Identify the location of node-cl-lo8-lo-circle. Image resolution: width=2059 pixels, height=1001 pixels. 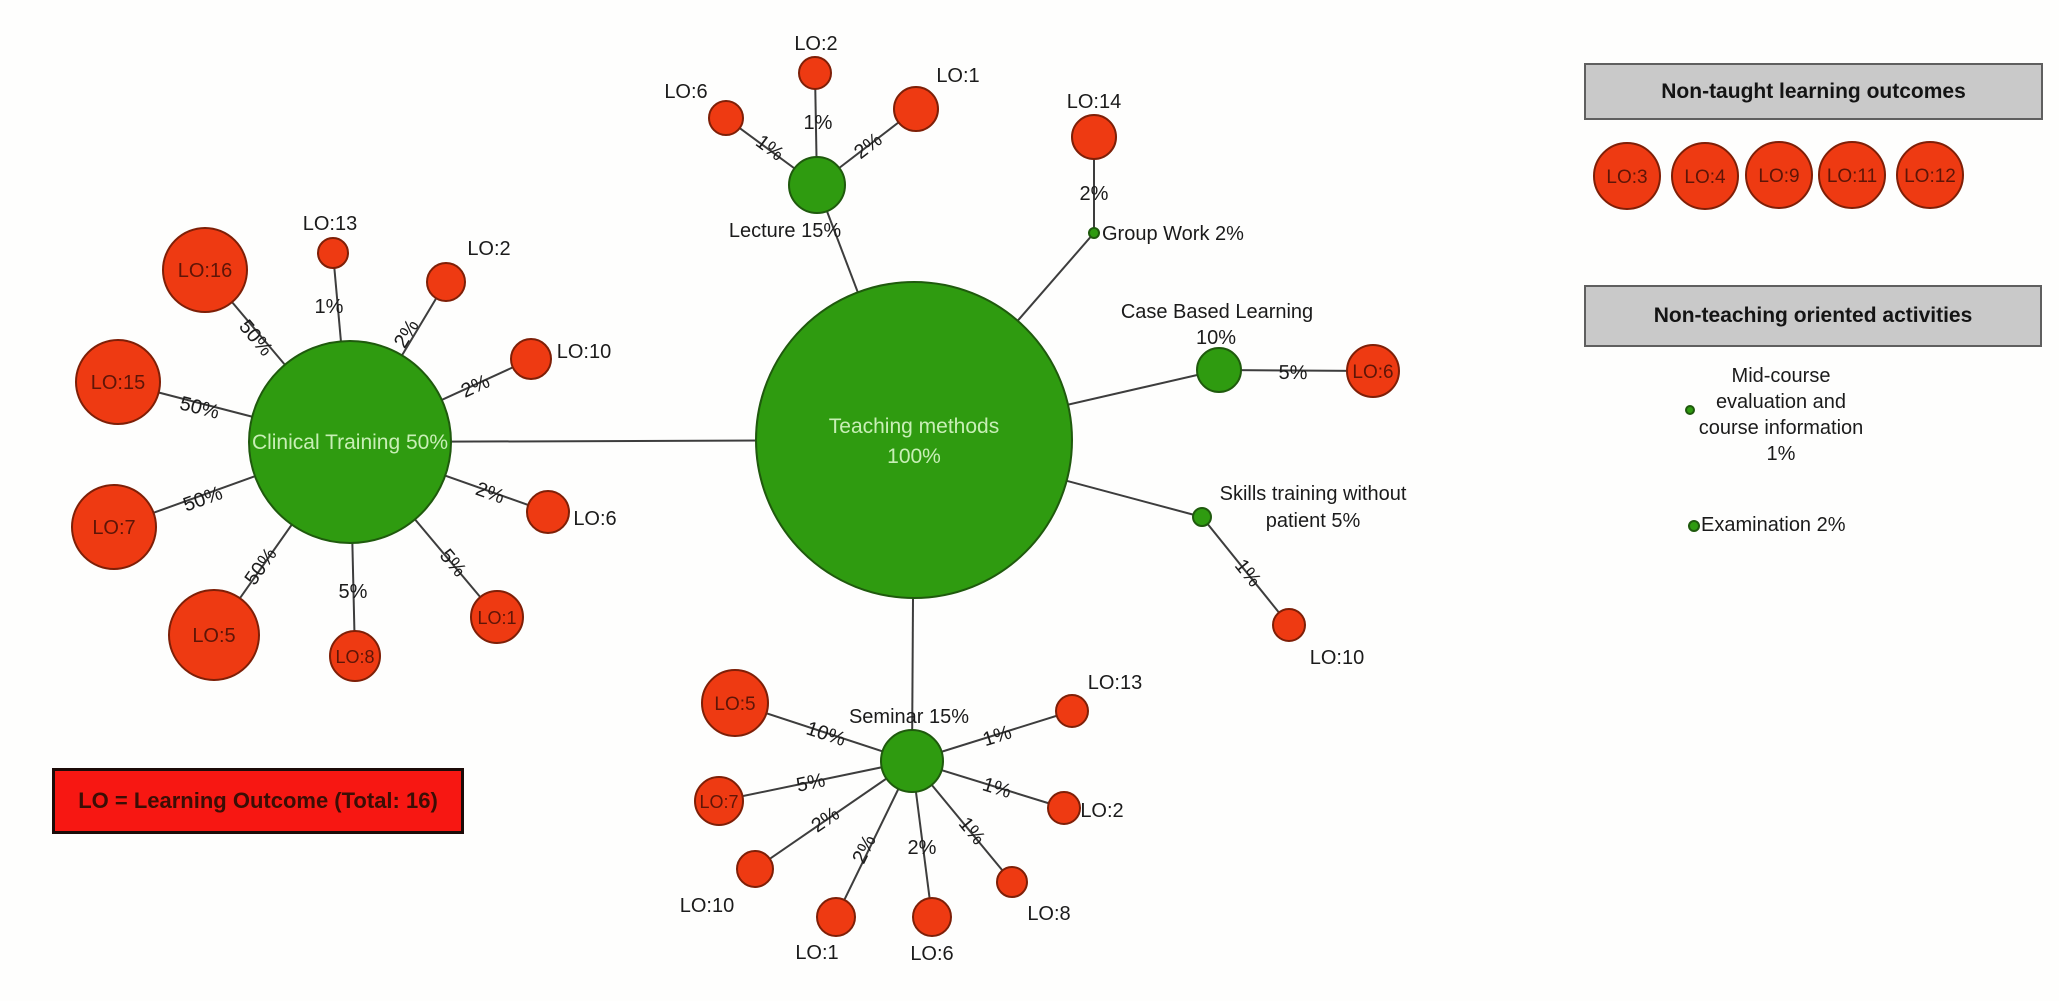
(355, 656).